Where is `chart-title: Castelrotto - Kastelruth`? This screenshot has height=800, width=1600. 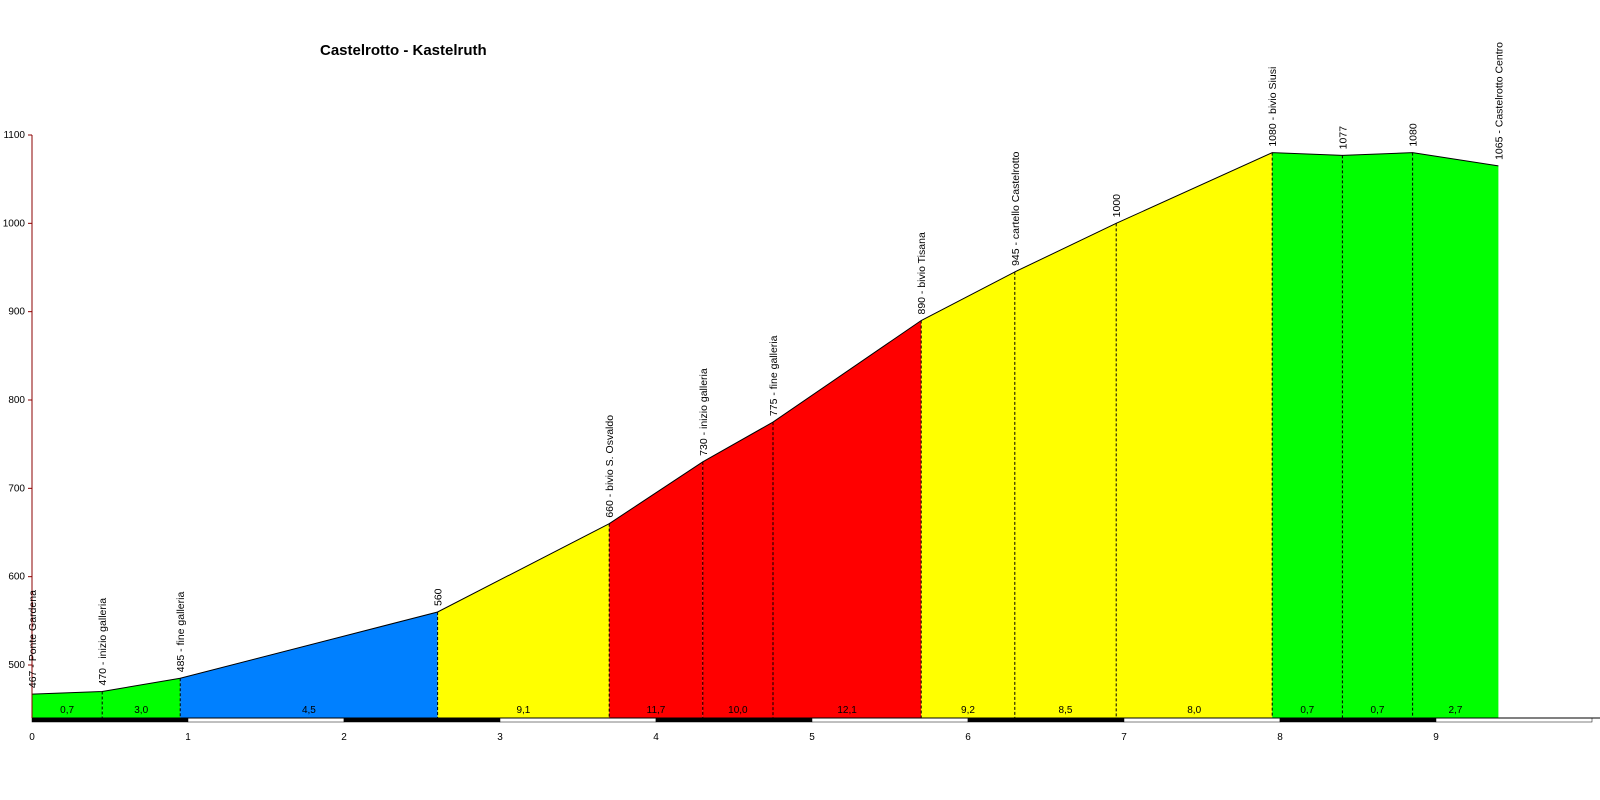
chart-title: Castelrotto - Kastelruth is located at coordinates (403, 50).